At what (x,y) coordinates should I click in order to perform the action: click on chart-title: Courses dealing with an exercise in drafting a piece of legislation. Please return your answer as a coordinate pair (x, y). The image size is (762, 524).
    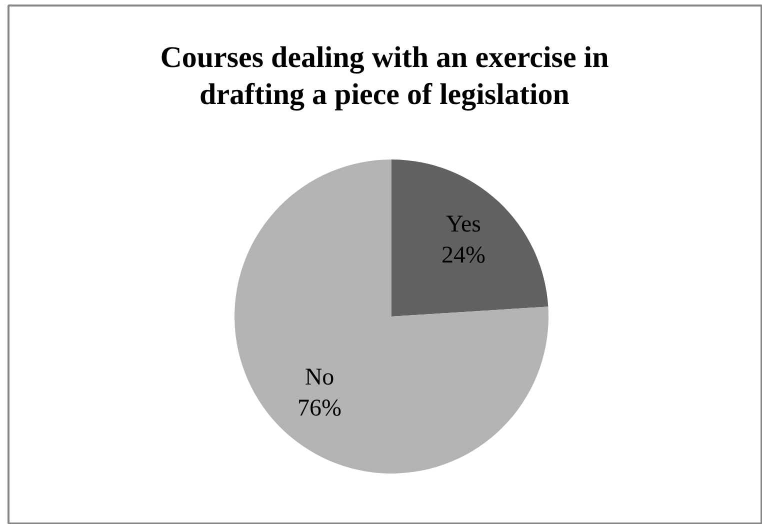
    Looking at the image, I should click on (385, 76).